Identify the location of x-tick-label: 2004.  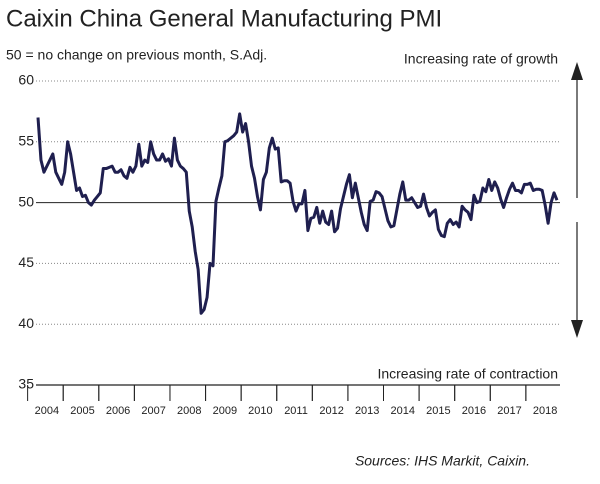
(47, 411).